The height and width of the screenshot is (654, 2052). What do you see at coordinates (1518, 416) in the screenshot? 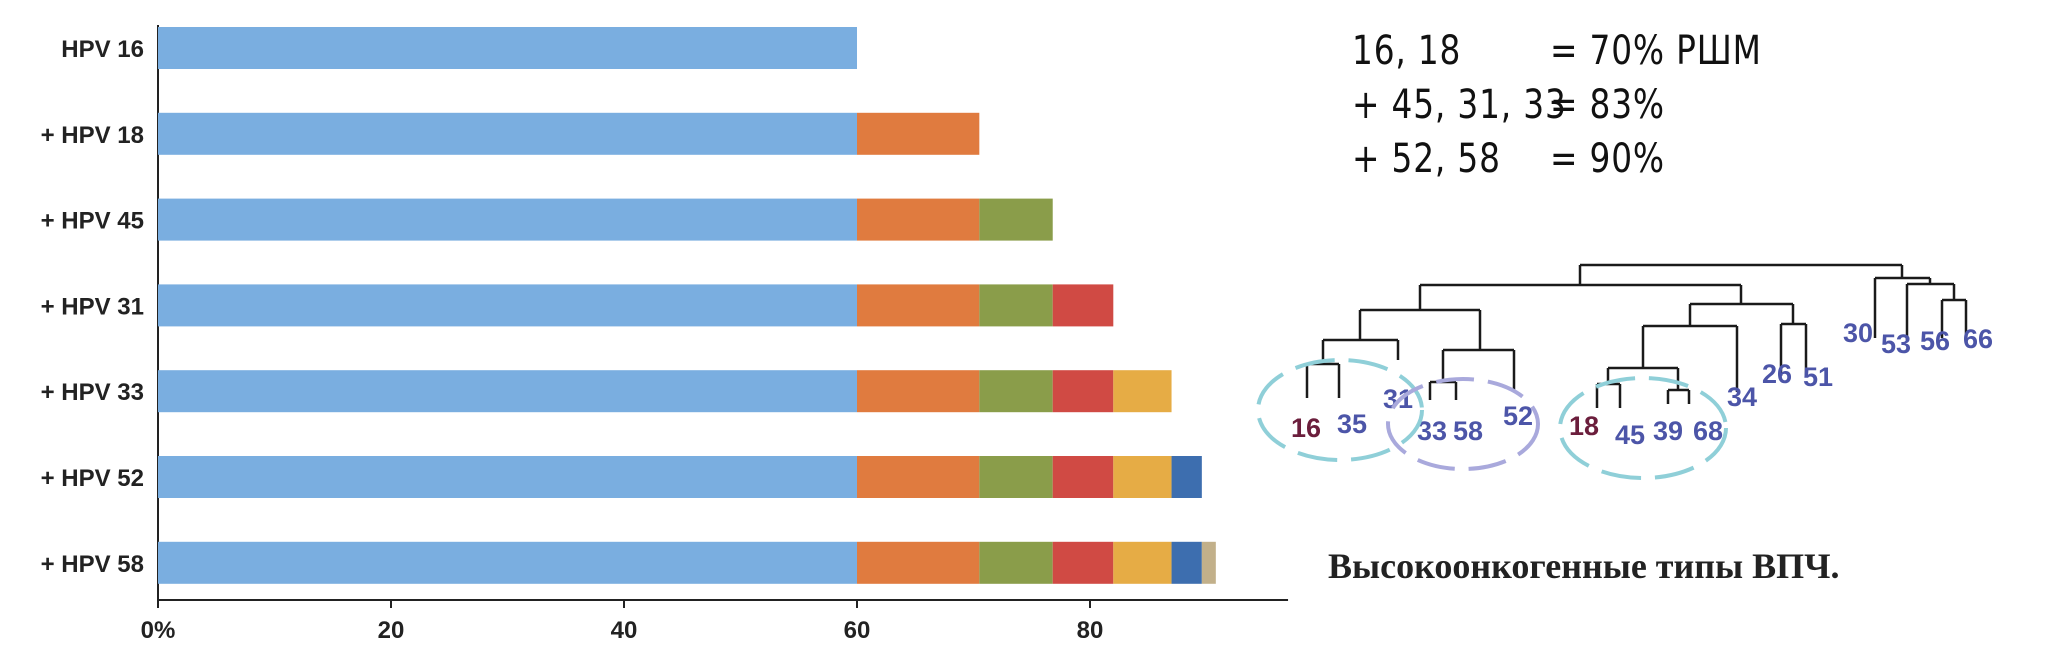
I see `dendrogram-leaf-label: 52` at bounding box center [1518, 416].